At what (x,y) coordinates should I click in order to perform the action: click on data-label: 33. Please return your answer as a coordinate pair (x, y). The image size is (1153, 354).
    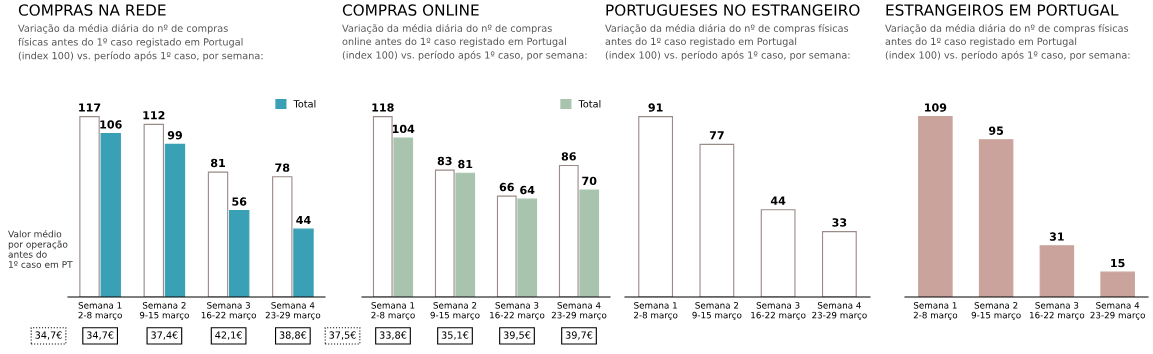
    Looking at the image, I should click on (839, 222).